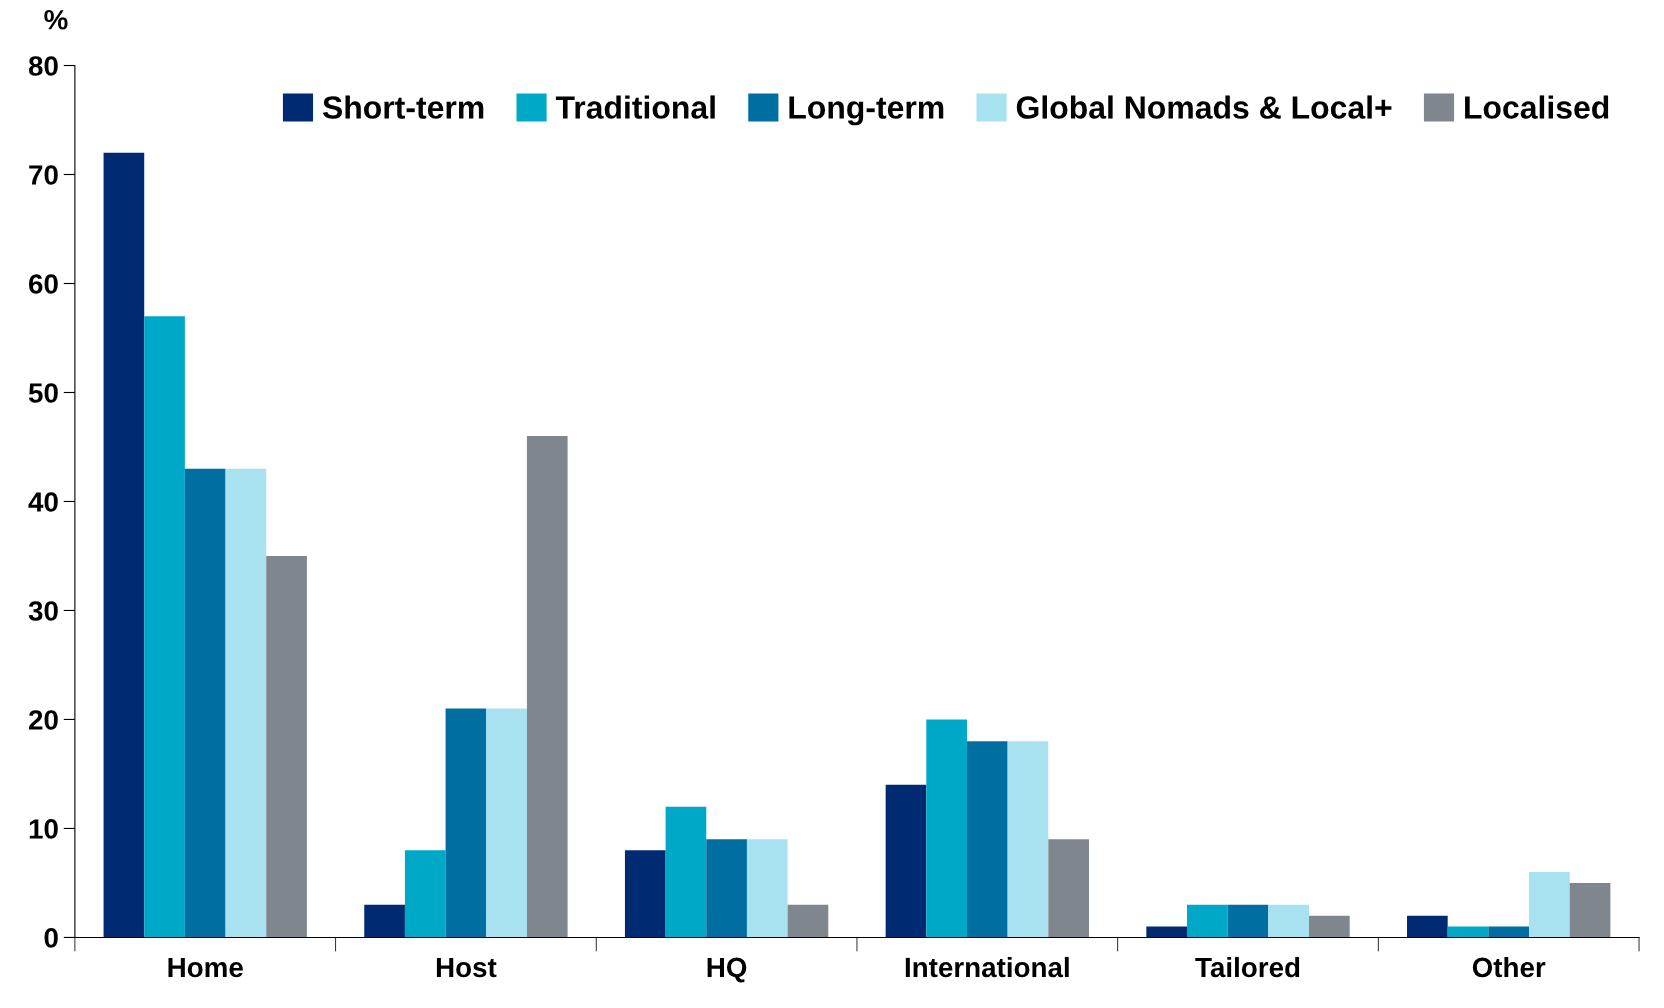 The image size is (1664, 1008). What do you see at coordinates (205, 967) in the screenshot?
I see `x-tick-label: Home` at bounding box center [205, 967].